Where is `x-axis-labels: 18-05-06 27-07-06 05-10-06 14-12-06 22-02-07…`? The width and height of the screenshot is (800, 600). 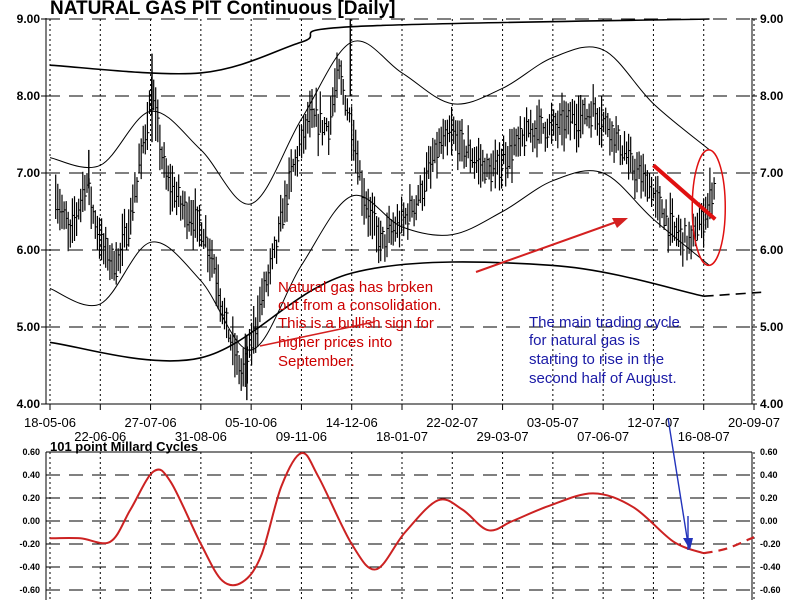
x-axis-labels: 18-05-06 27-07-06 05-10-06 14-12-06 22-02-07… is located at coordinates (402, 429).